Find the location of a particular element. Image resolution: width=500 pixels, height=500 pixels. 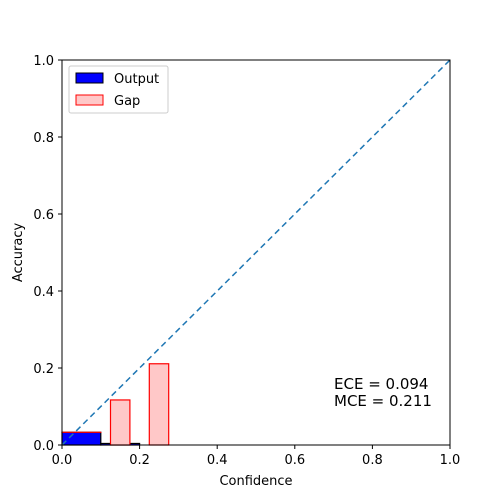

x-tick-label-0: 0.0 is located at coordinates (62, 460).